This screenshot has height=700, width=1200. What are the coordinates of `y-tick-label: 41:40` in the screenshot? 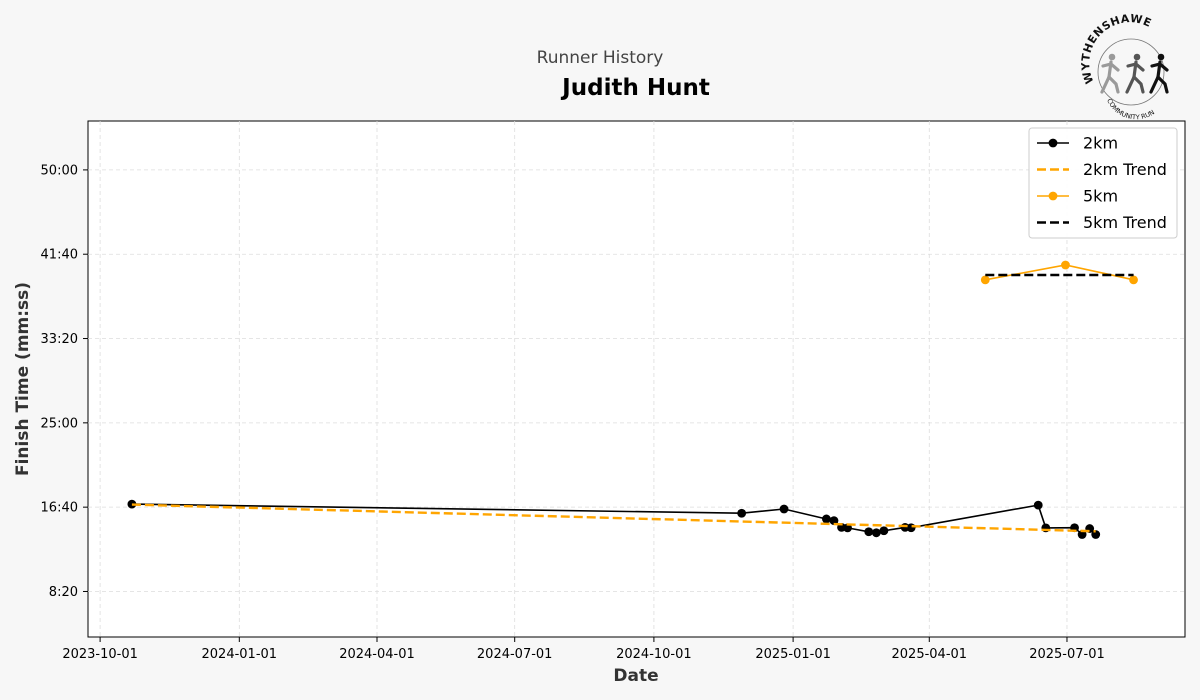 It's located at (59, 255).